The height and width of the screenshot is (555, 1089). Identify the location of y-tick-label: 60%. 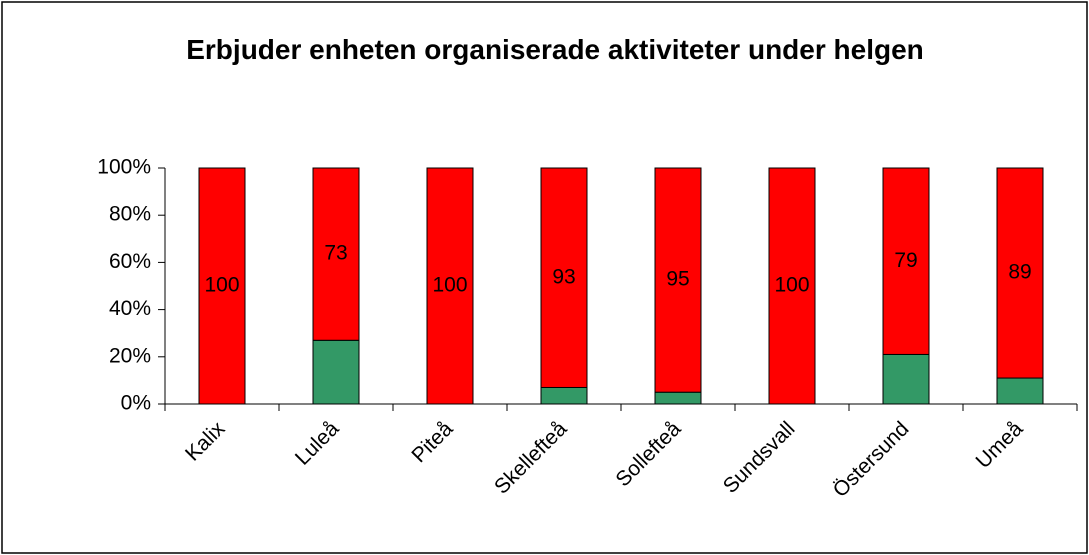
(130, 261).